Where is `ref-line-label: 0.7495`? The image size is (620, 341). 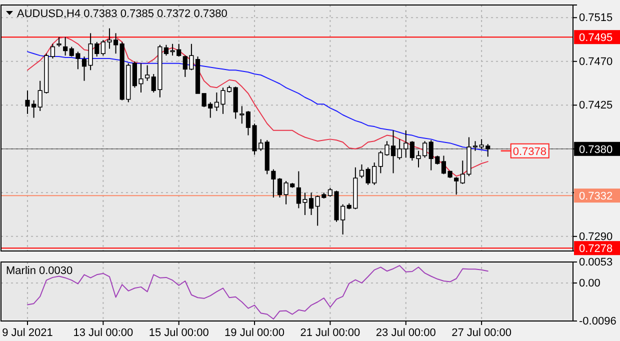
ref-line-label: 0.7495 is located at coordinates (596, 38).